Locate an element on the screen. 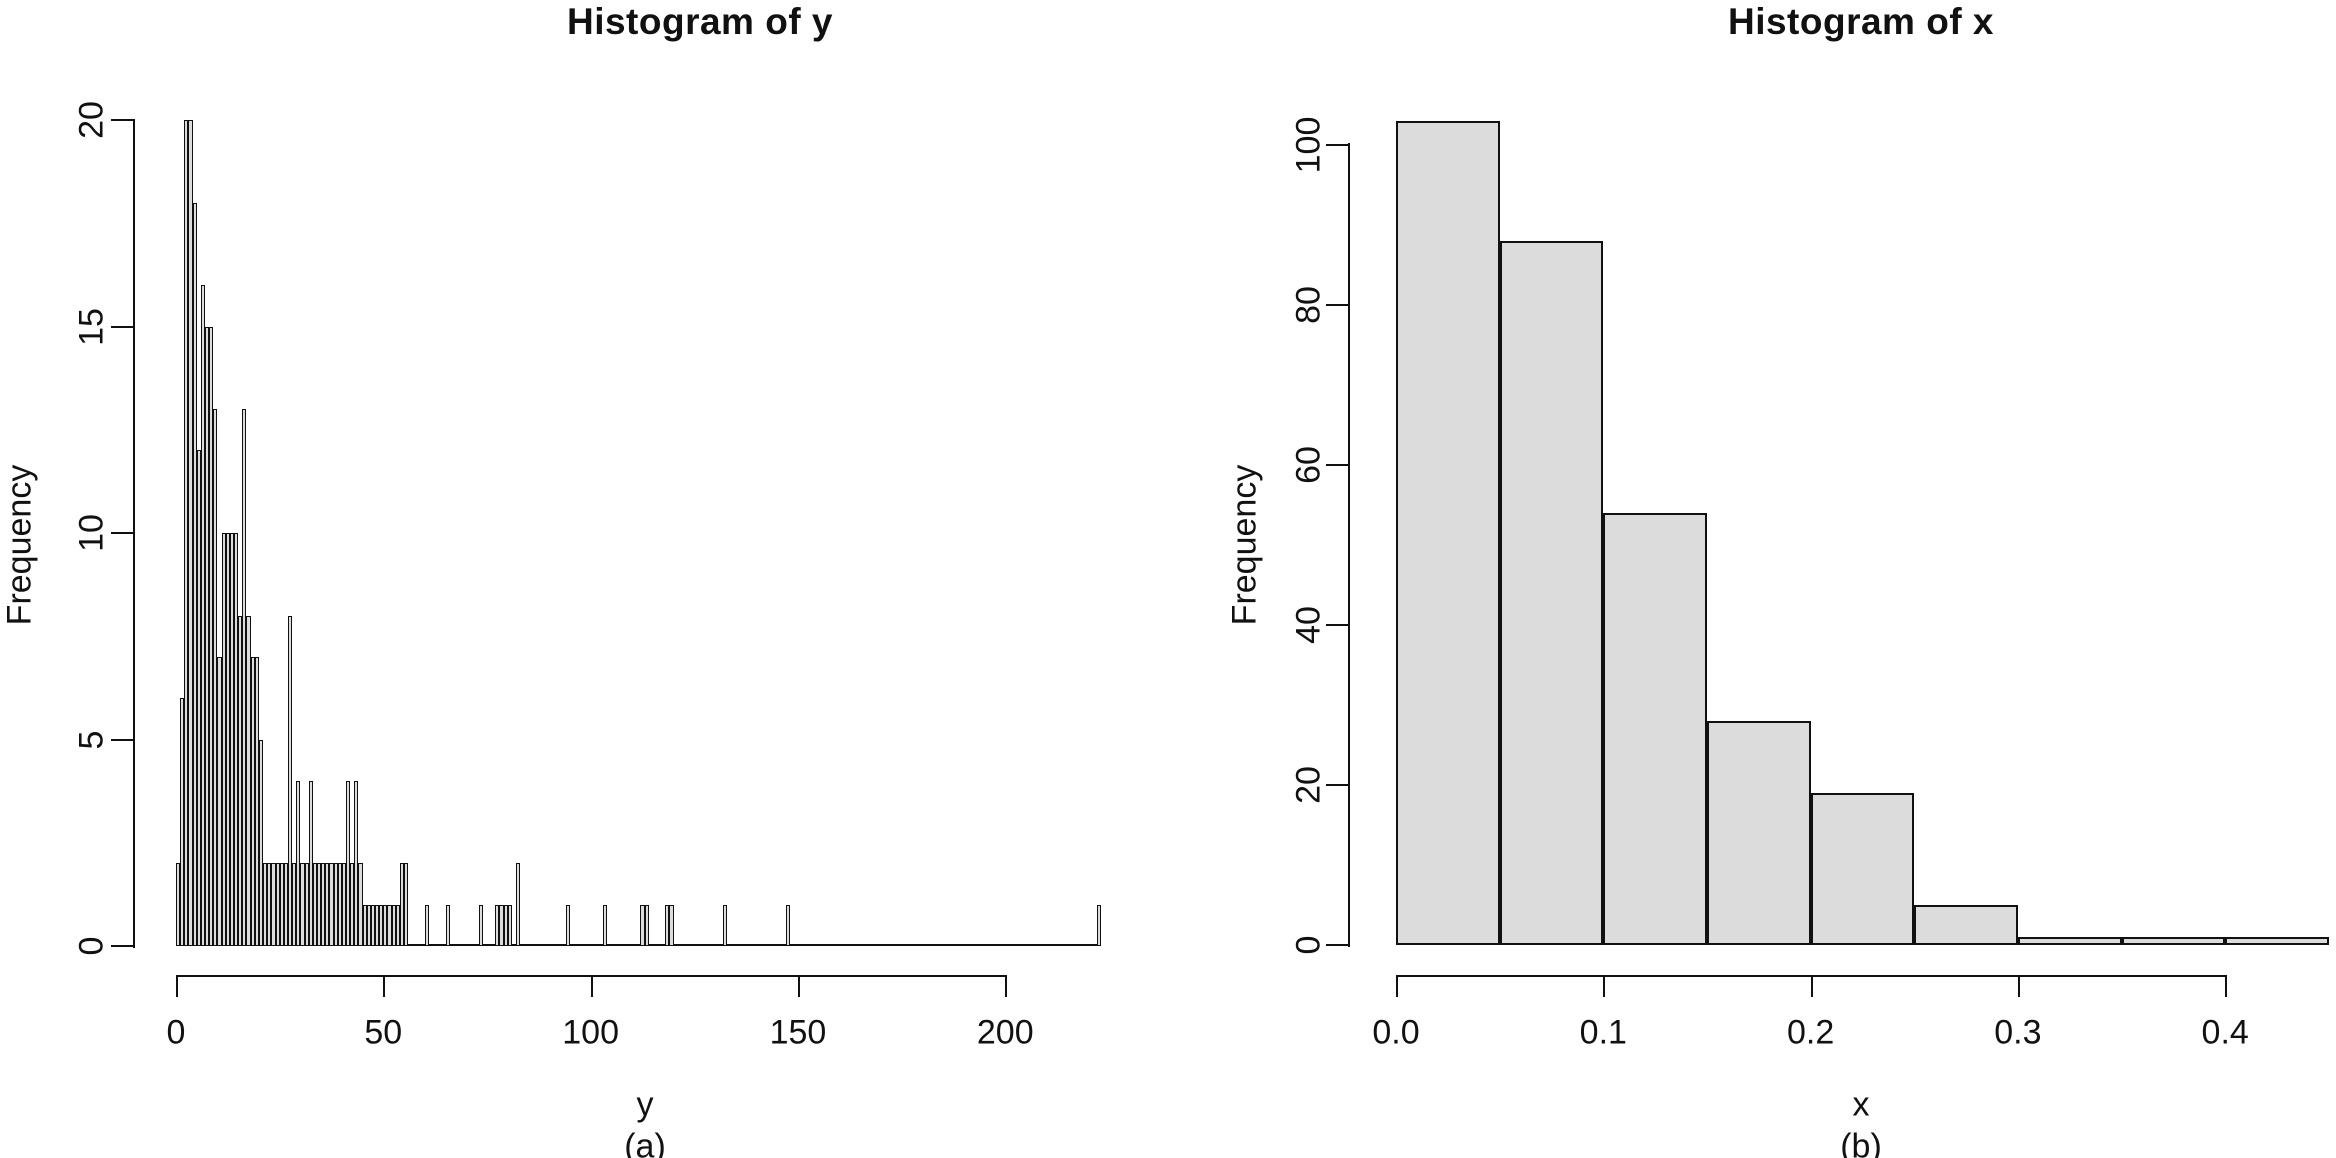 Image resolution: width=2336 pixels, height=1158 pixels. x-tick-label: 0.1 is located at coordinates (1603, 1032).